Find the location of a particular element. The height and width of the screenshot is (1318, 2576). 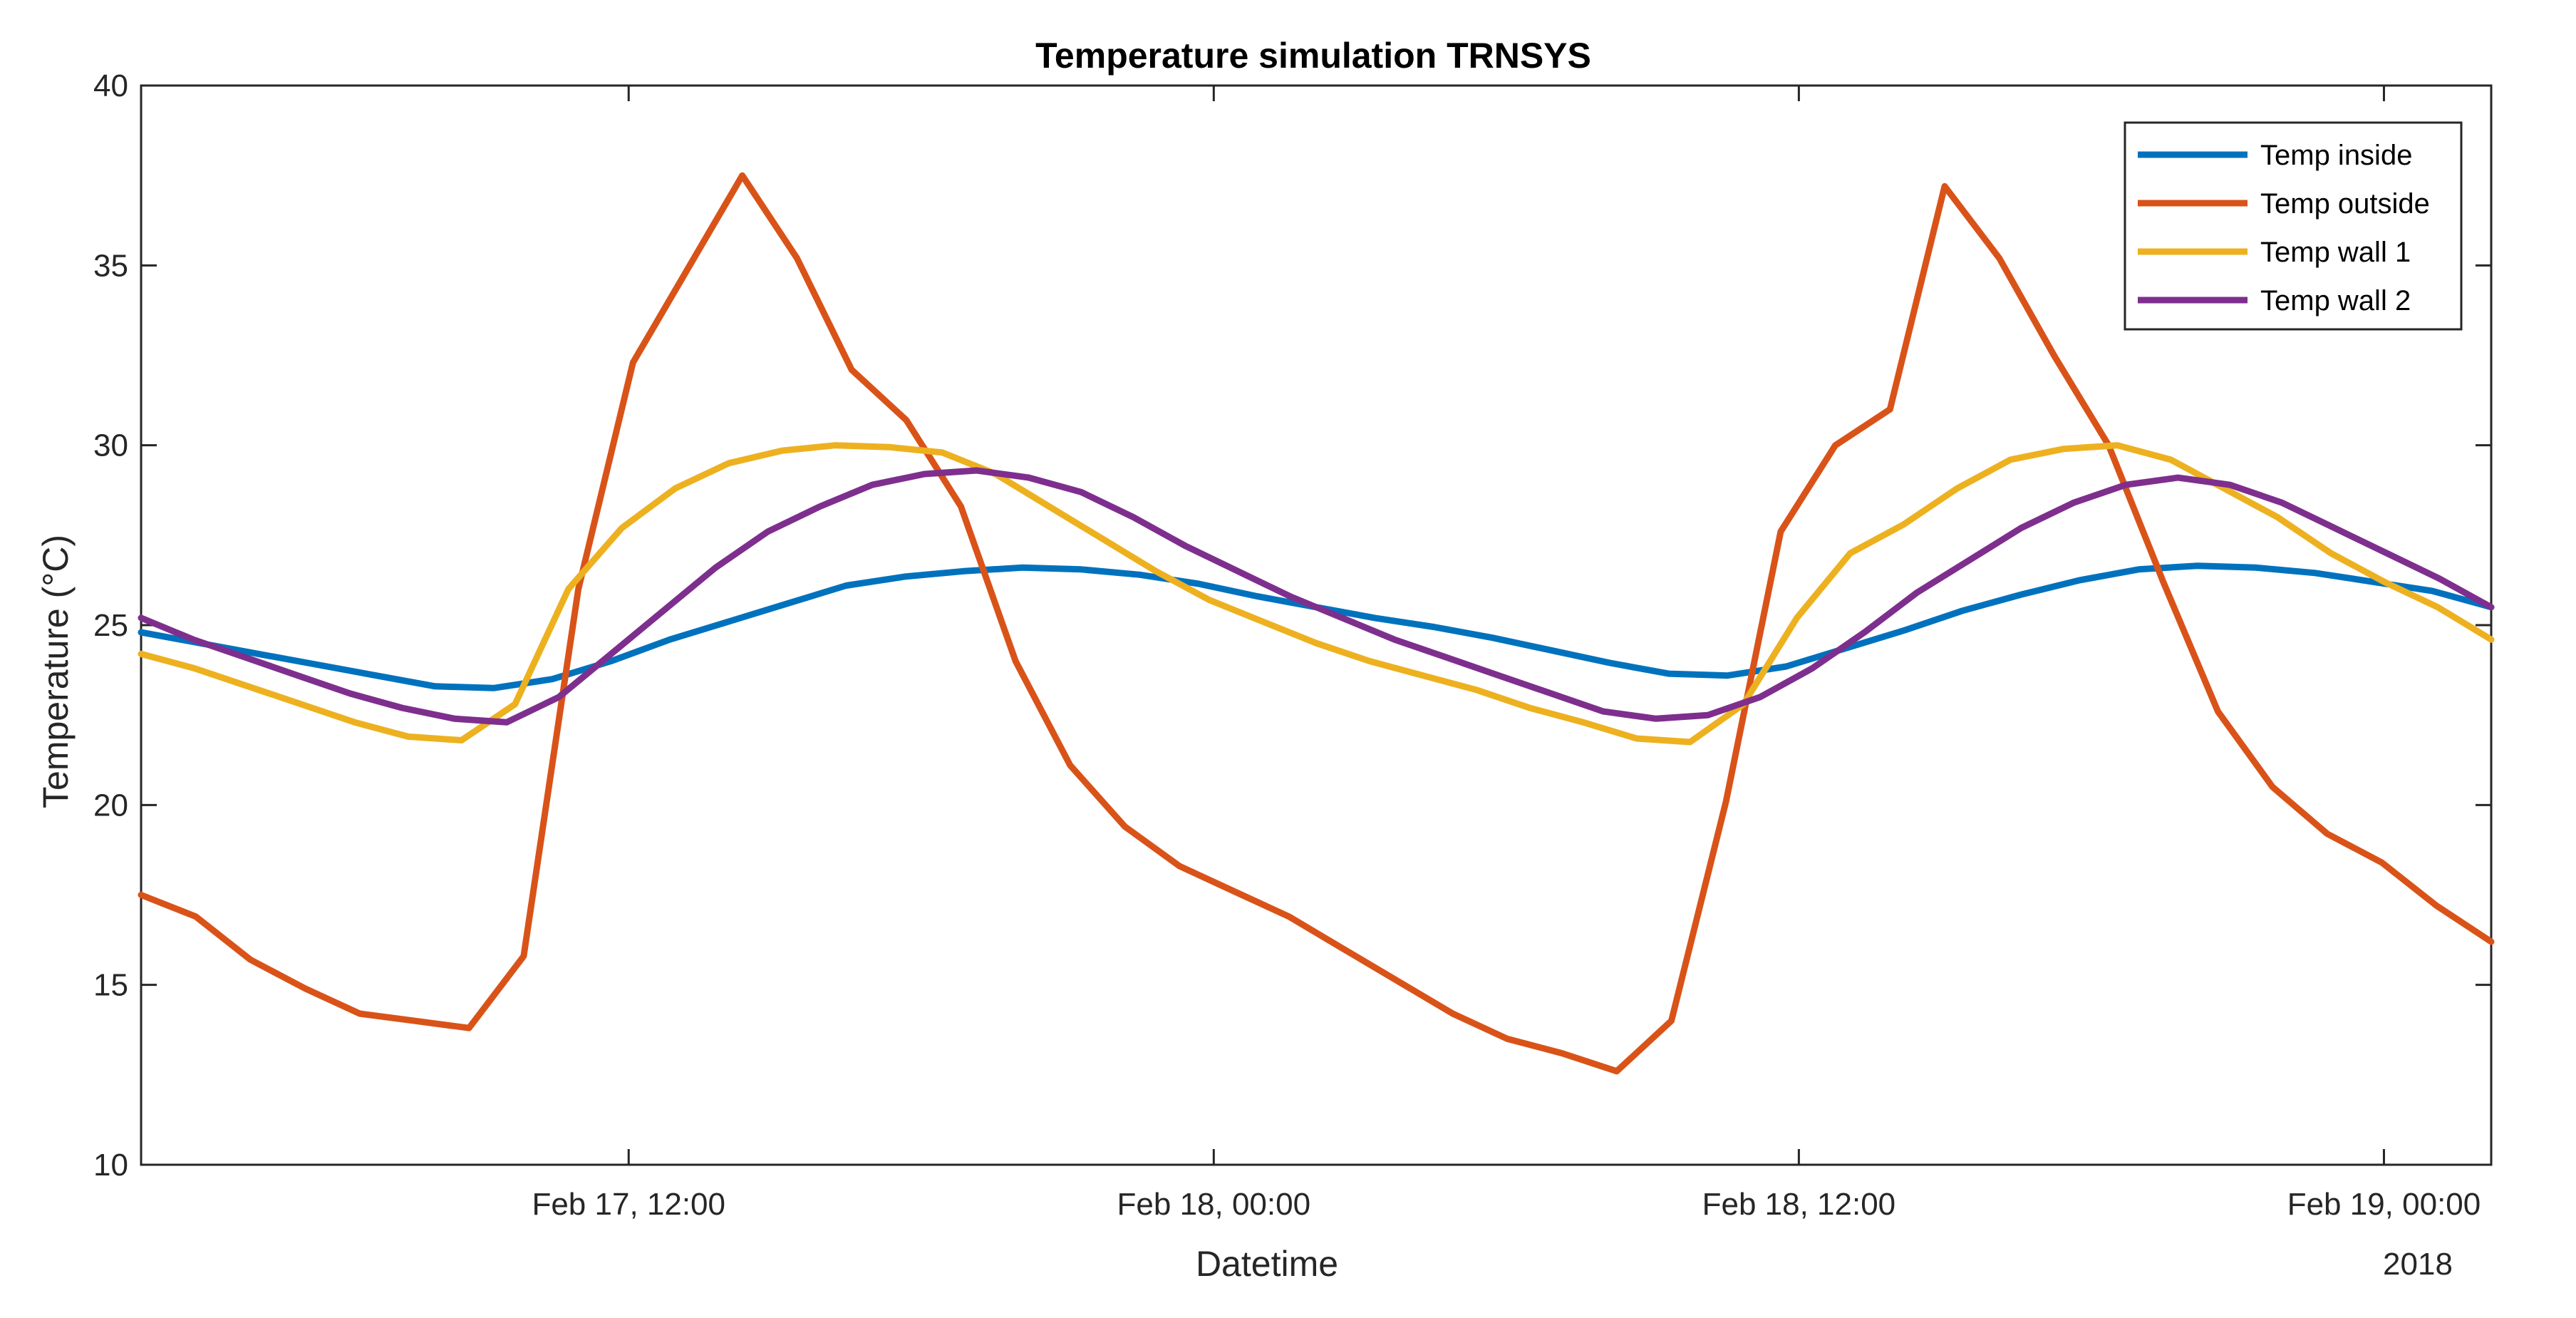

x-tick-label: Feb 19, 00:00 is located at coordinates (2384, 1204).